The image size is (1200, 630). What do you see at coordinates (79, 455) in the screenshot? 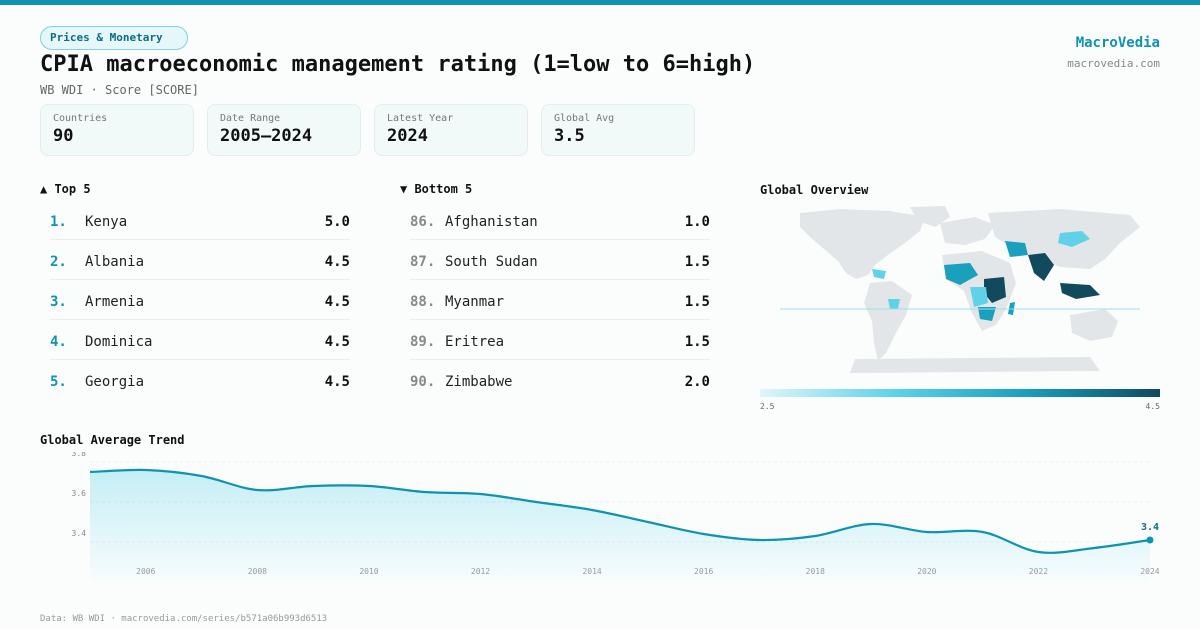
I see `y-tick-label: 3.8` at bounding box center [79, 455].